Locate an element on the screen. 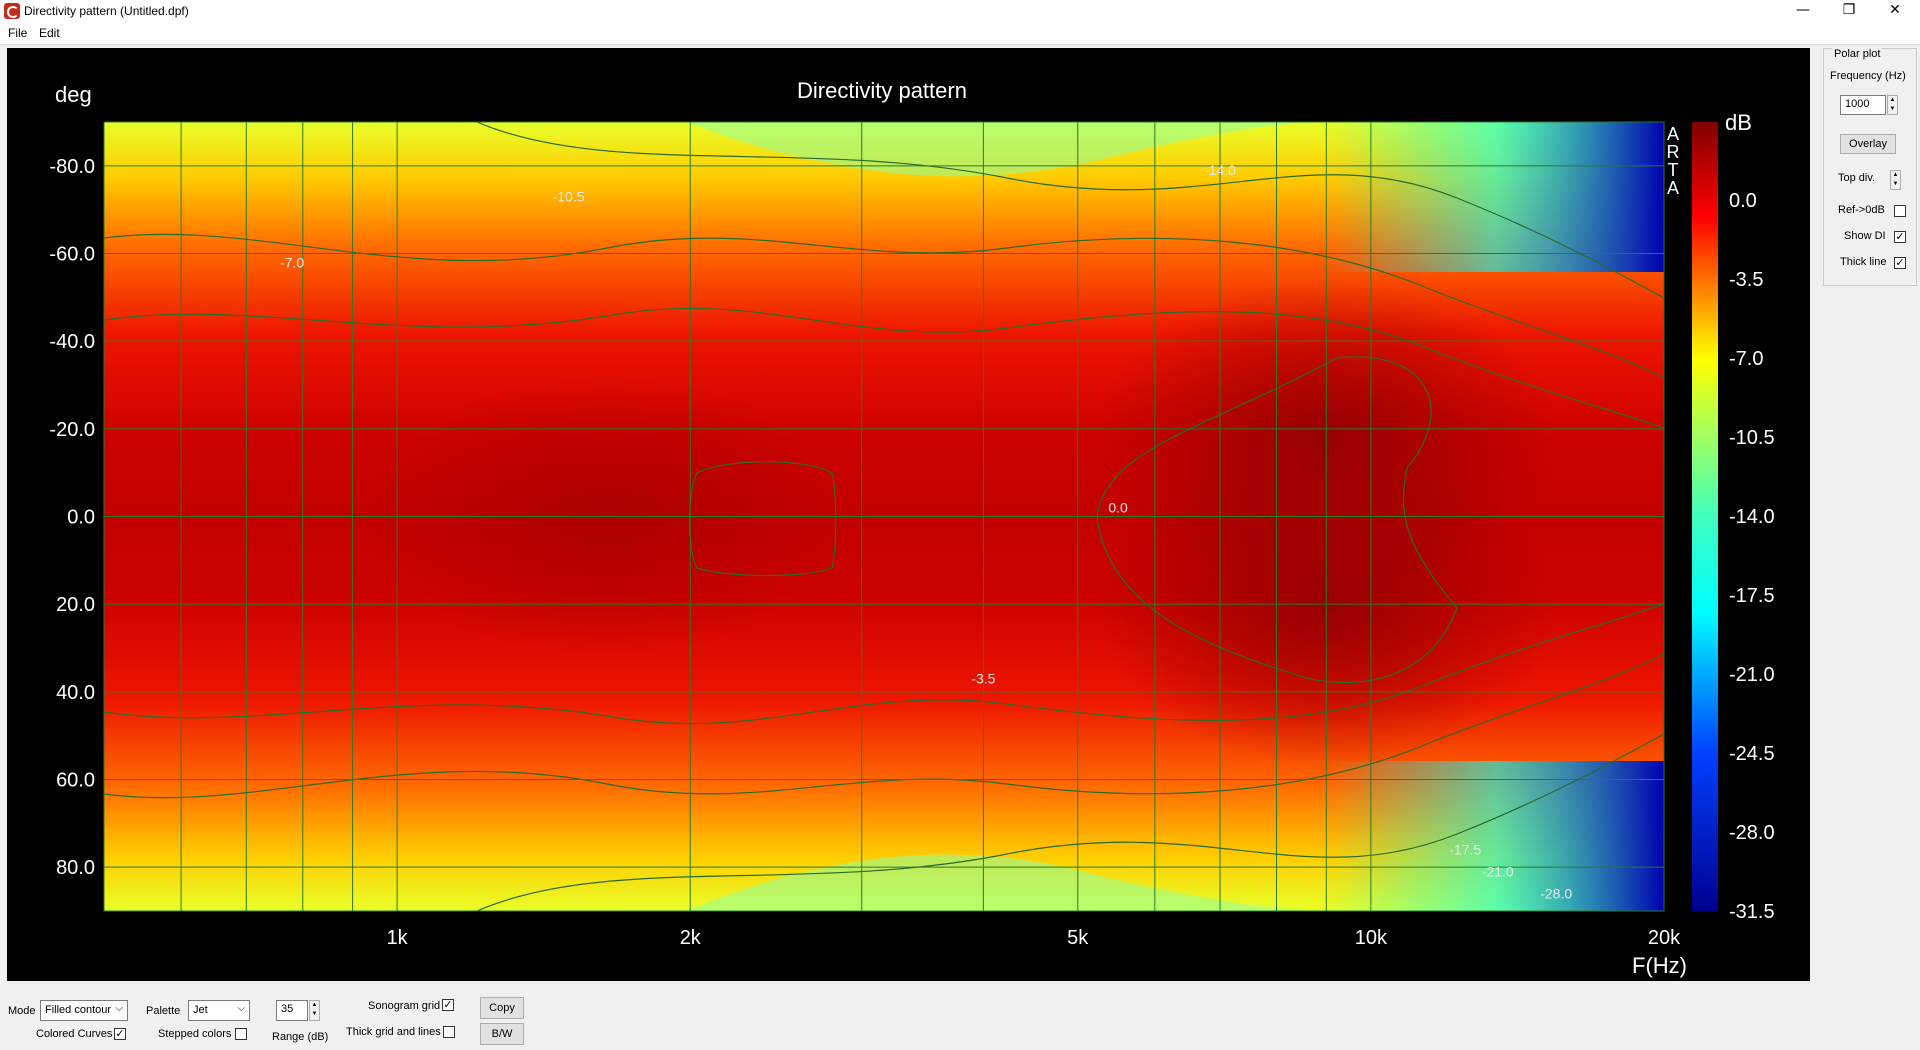  minimize-button: — is located at coordinates (1803, 10).